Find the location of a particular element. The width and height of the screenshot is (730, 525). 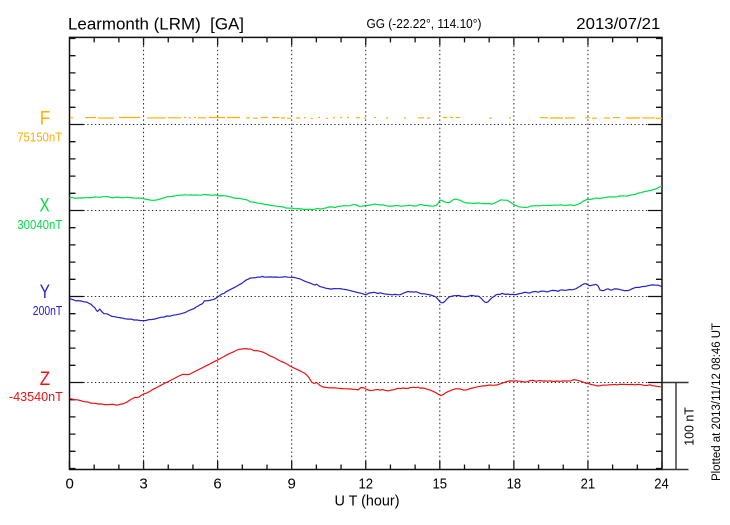

svg-text: 75150nT is located at coordinates (39, 136).